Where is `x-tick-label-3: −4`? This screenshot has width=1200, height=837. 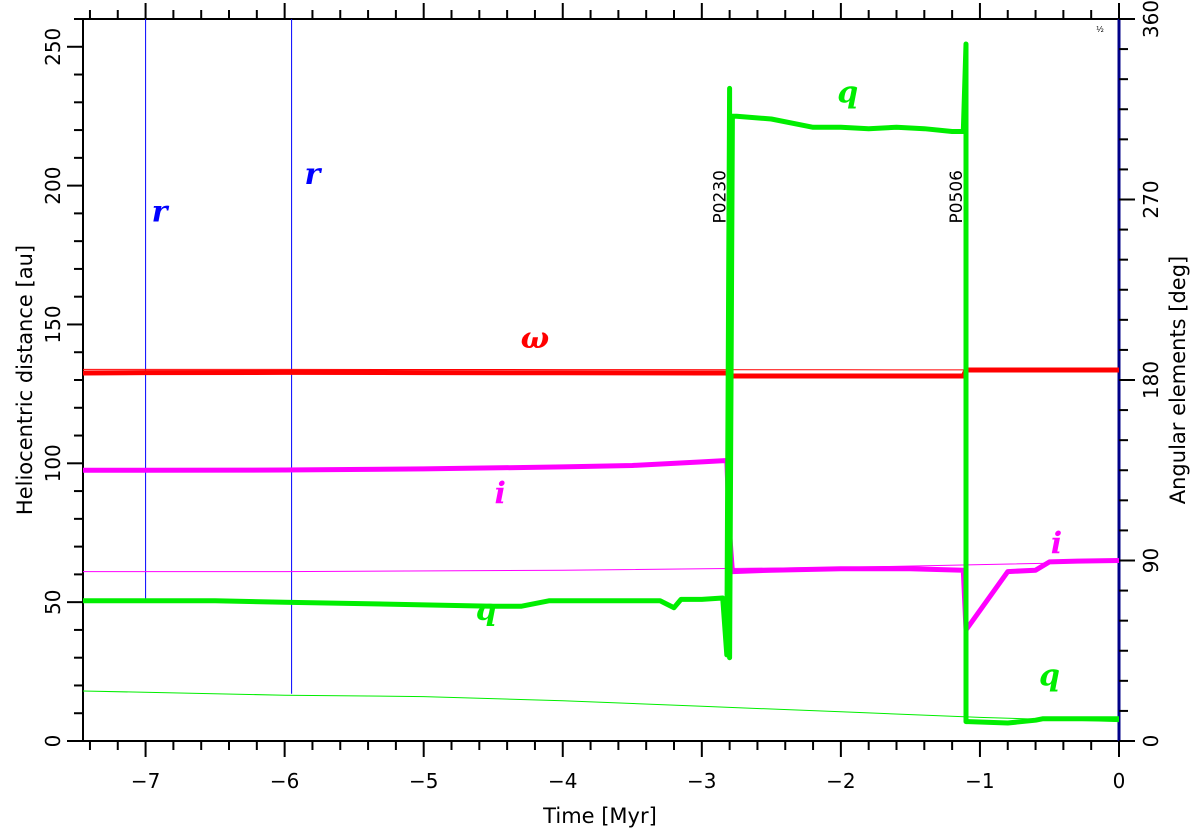 x-tick-label-3: −4 is located at coordinates (562, 781).